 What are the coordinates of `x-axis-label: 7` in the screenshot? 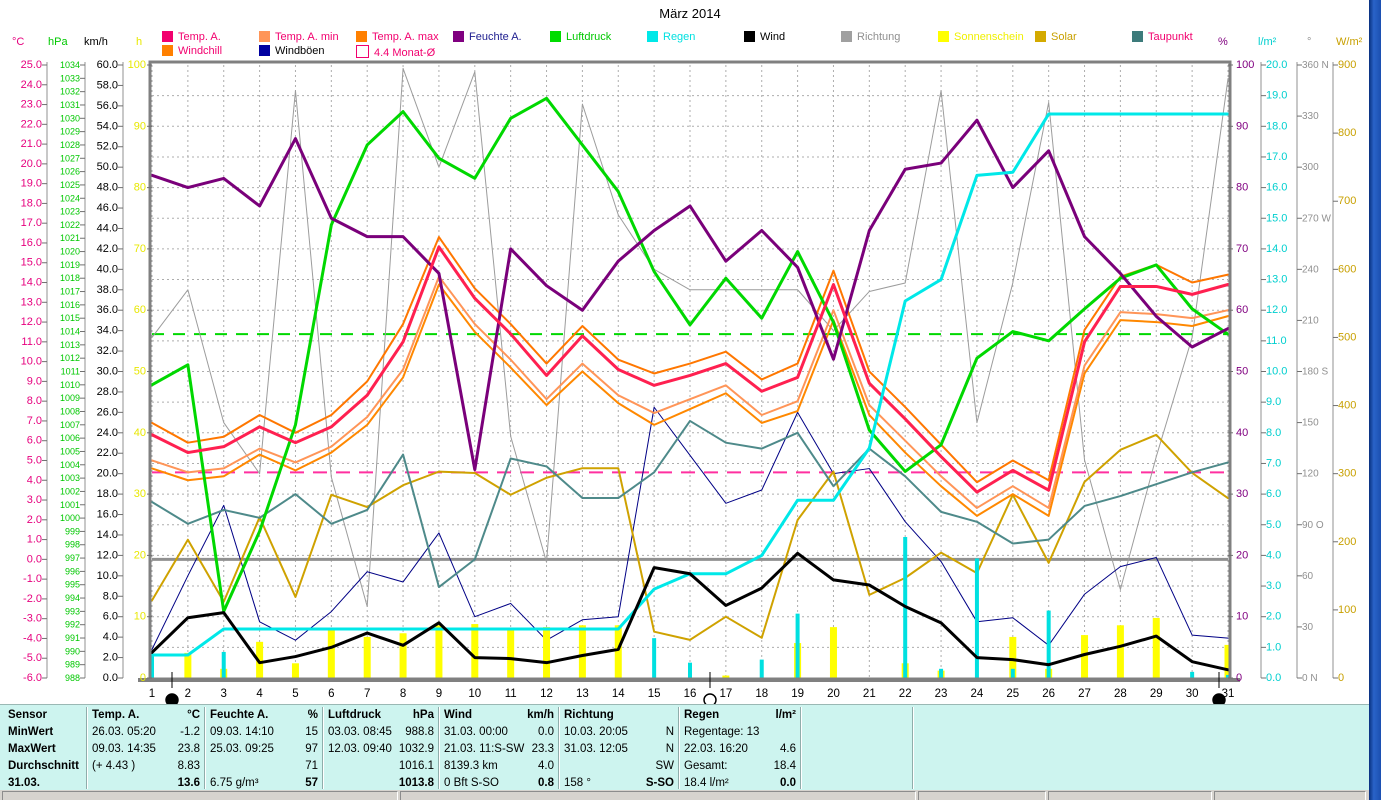 It's located at (367, 694).